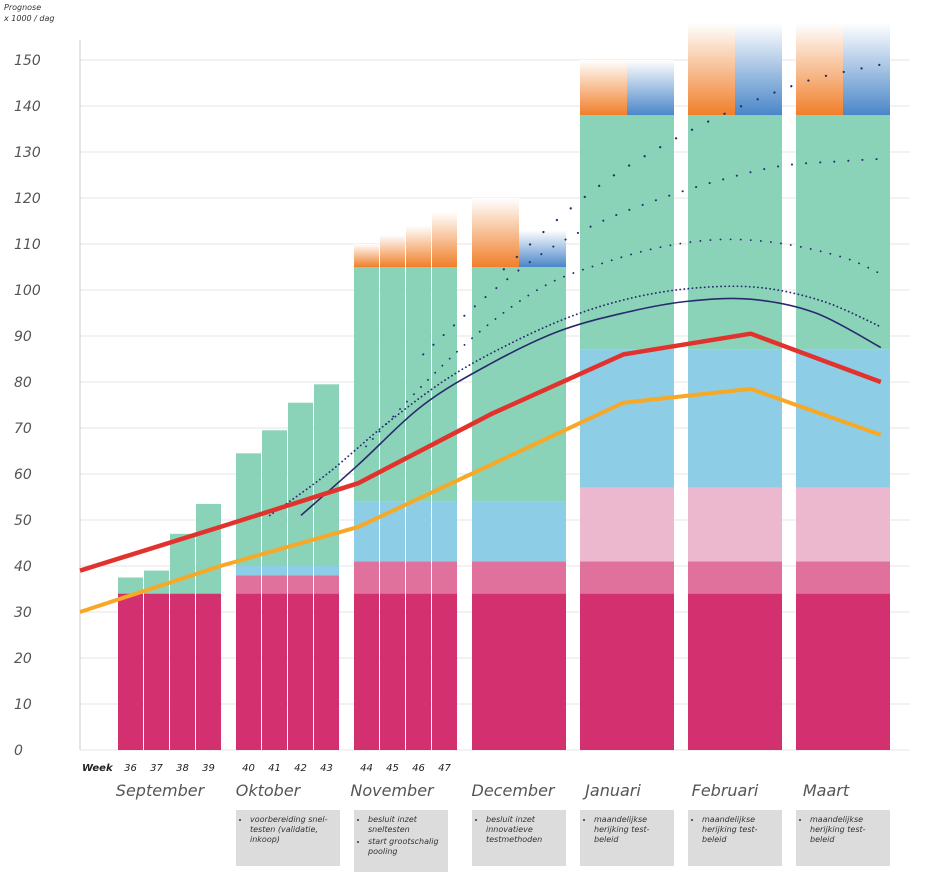  What do you see at coordinates (161, 790) in the screenshot?
I see `month-label: September` at bounding box center [161, 790].